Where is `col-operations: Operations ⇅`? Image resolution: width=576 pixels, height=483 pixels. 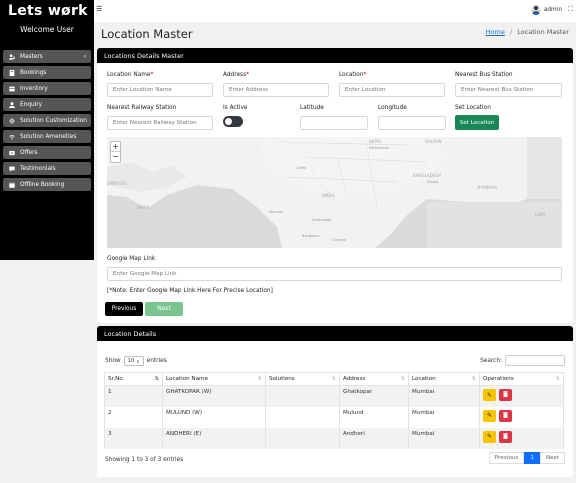 col-operations: Operations ⇅ is located at coordinates (521, 379).